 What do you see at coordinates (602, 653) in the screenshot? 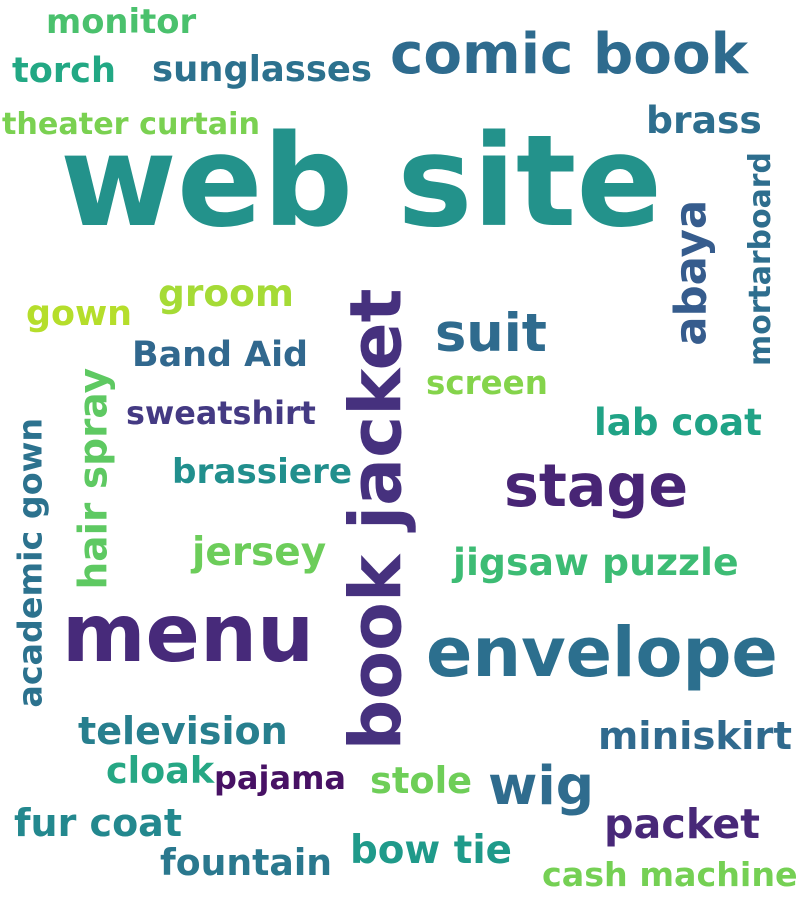
I see `word-envelope: envelope` at bounding box center [602, 653].